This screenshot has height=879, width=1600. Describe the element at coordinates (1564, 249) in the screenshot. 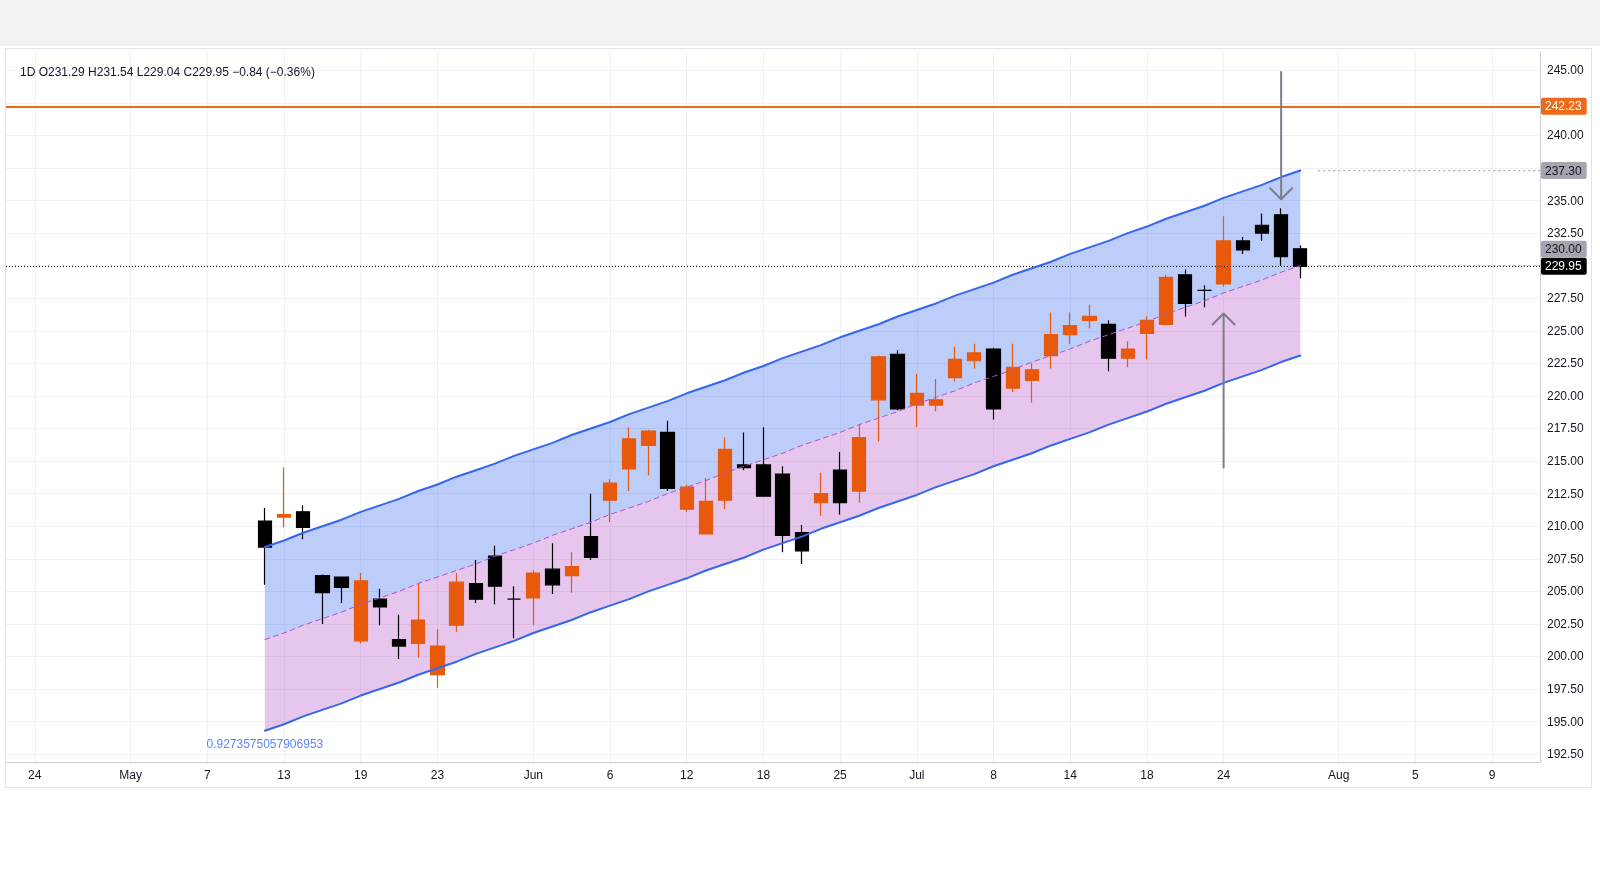

I see `ref-line-label: 230.00` at that location.